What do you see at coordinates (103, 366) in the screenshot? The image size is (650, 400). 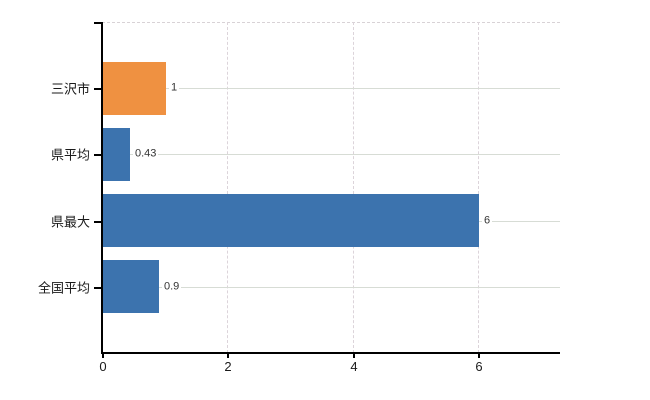 I see `x-axis-tick-label-0: 0` at bounding box center [103, 366].